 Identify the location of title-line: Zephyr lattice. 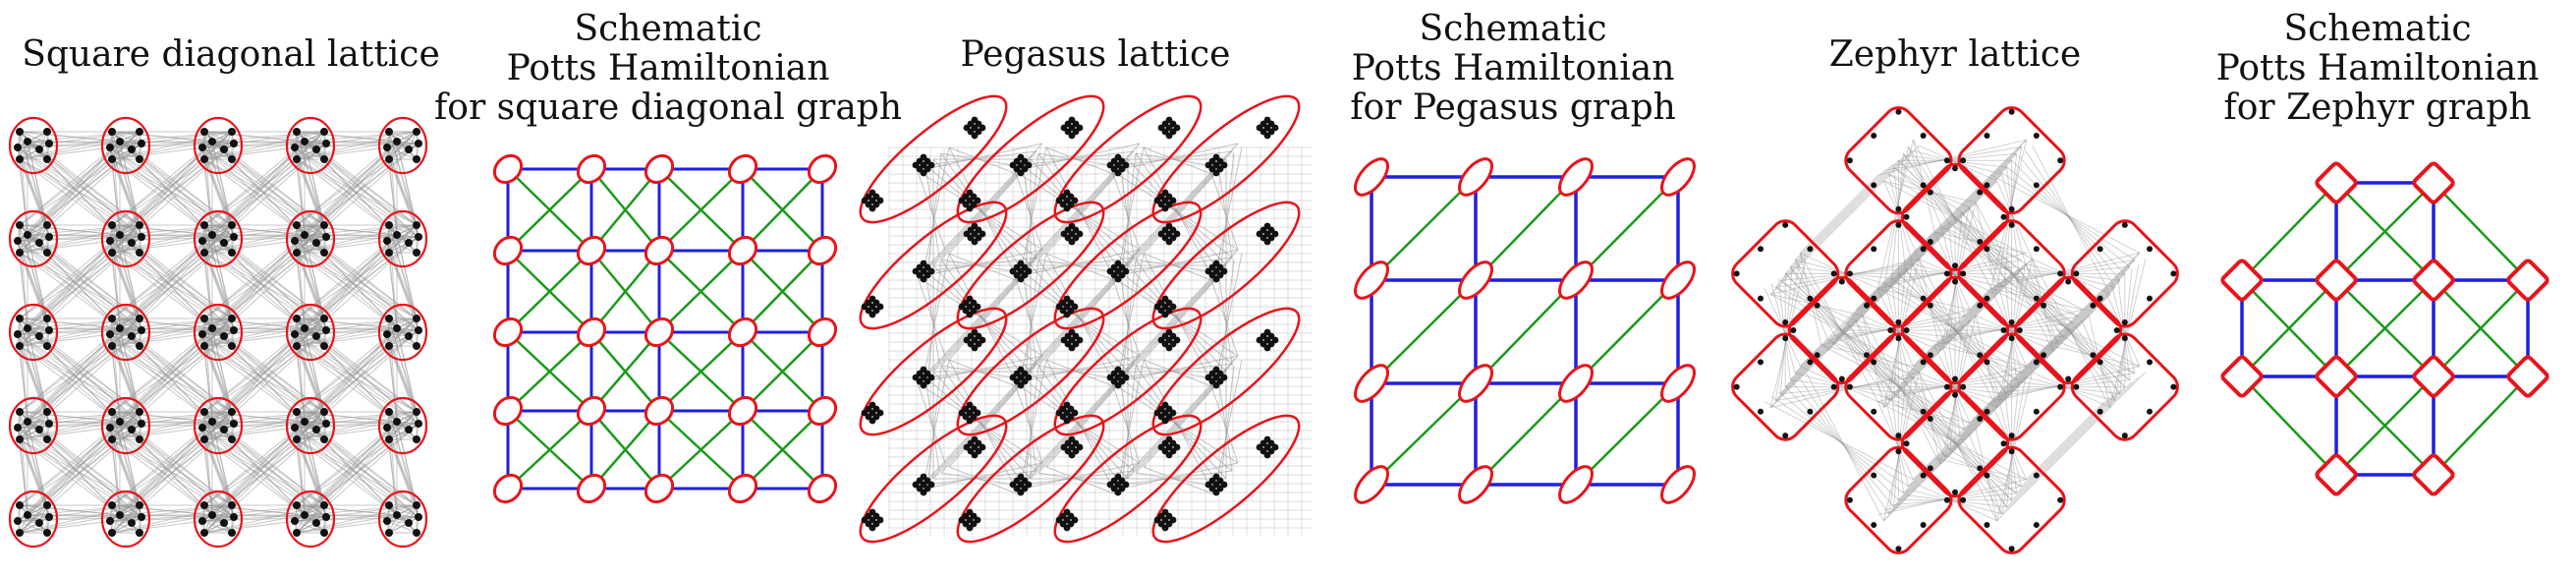
(1955, 54).